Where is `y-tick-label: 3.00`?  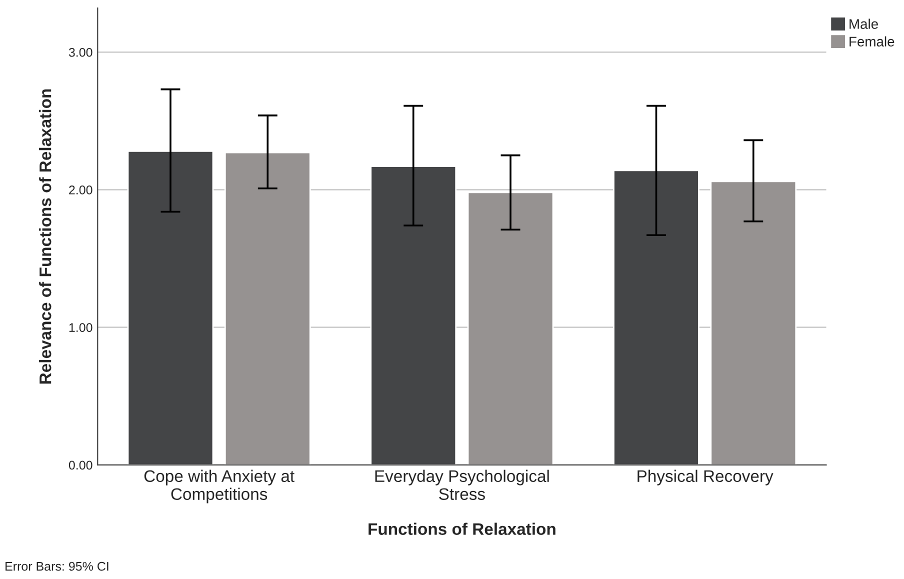 y-tick-label: 3.00 is located at coordinates (80, 52).